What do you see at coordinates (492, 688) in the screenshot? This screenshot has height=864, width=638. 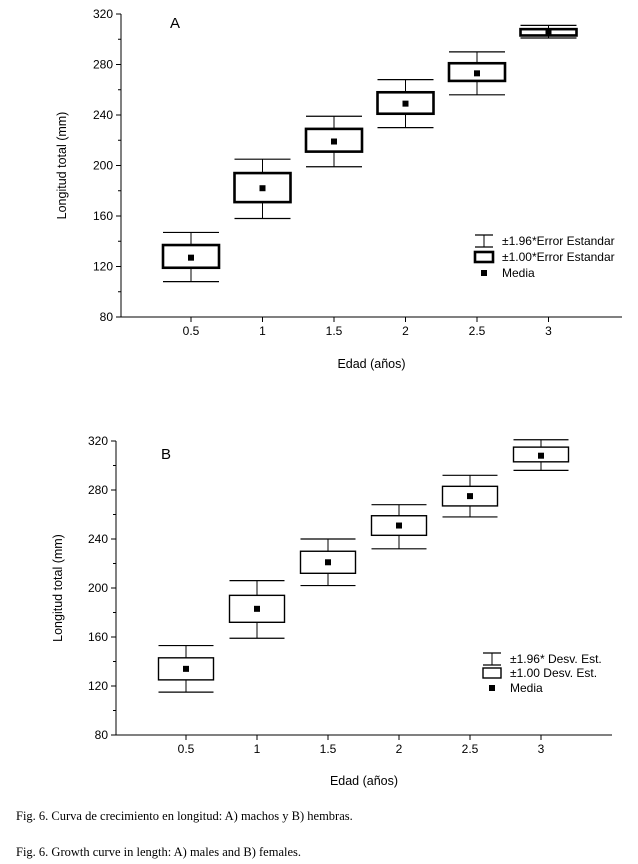 I see `panel-b-legend-mean-symbol` at bounding box center [492, 688].